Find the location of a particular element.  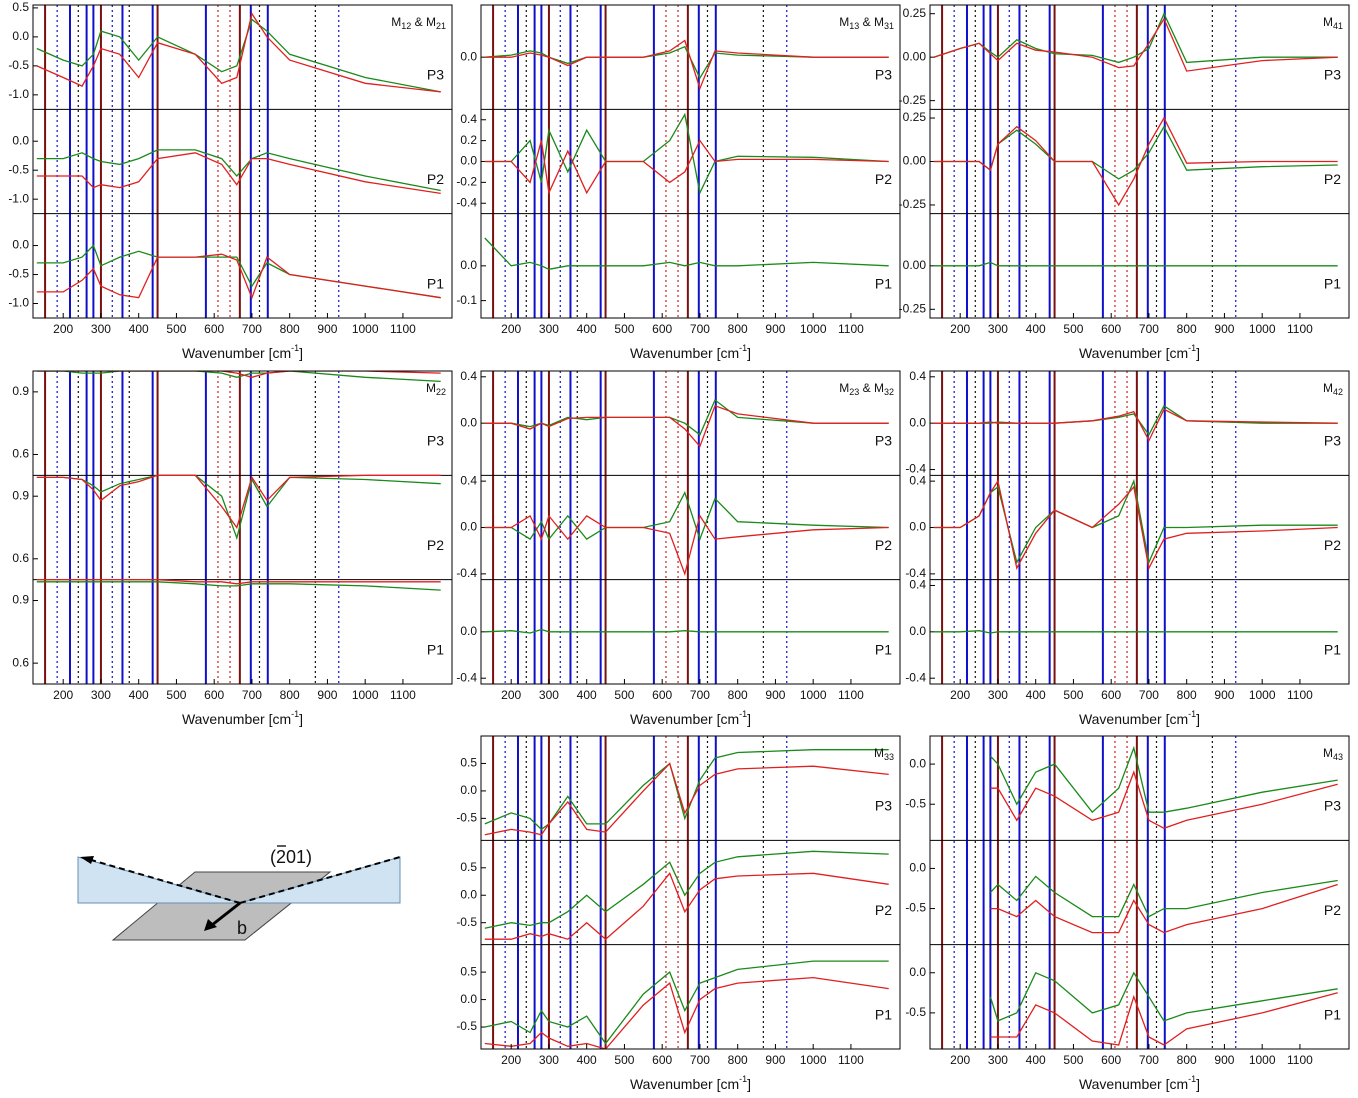

y-tick-label: 0.25 is located at coordinates (915, 13).